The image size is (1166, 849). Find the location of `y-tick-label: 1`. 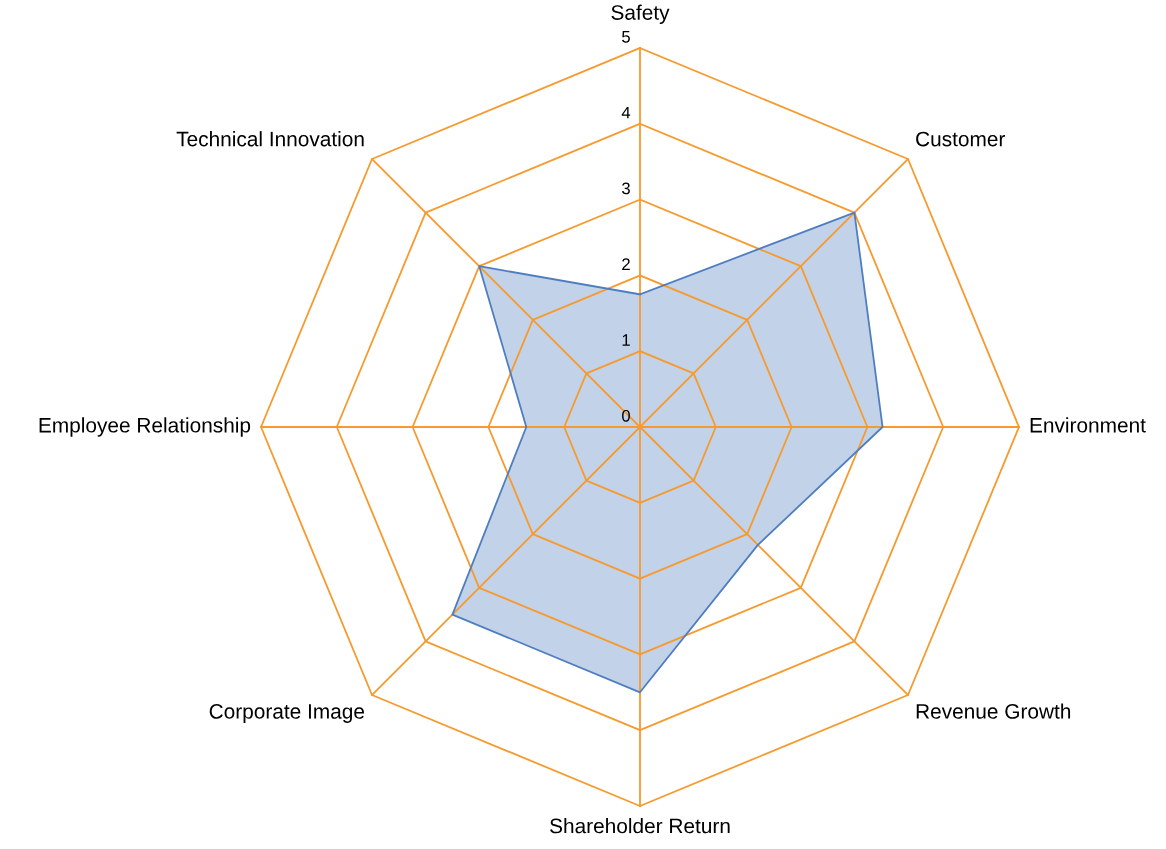

y-tick-label: 1 is located at coordinates (626, 340).